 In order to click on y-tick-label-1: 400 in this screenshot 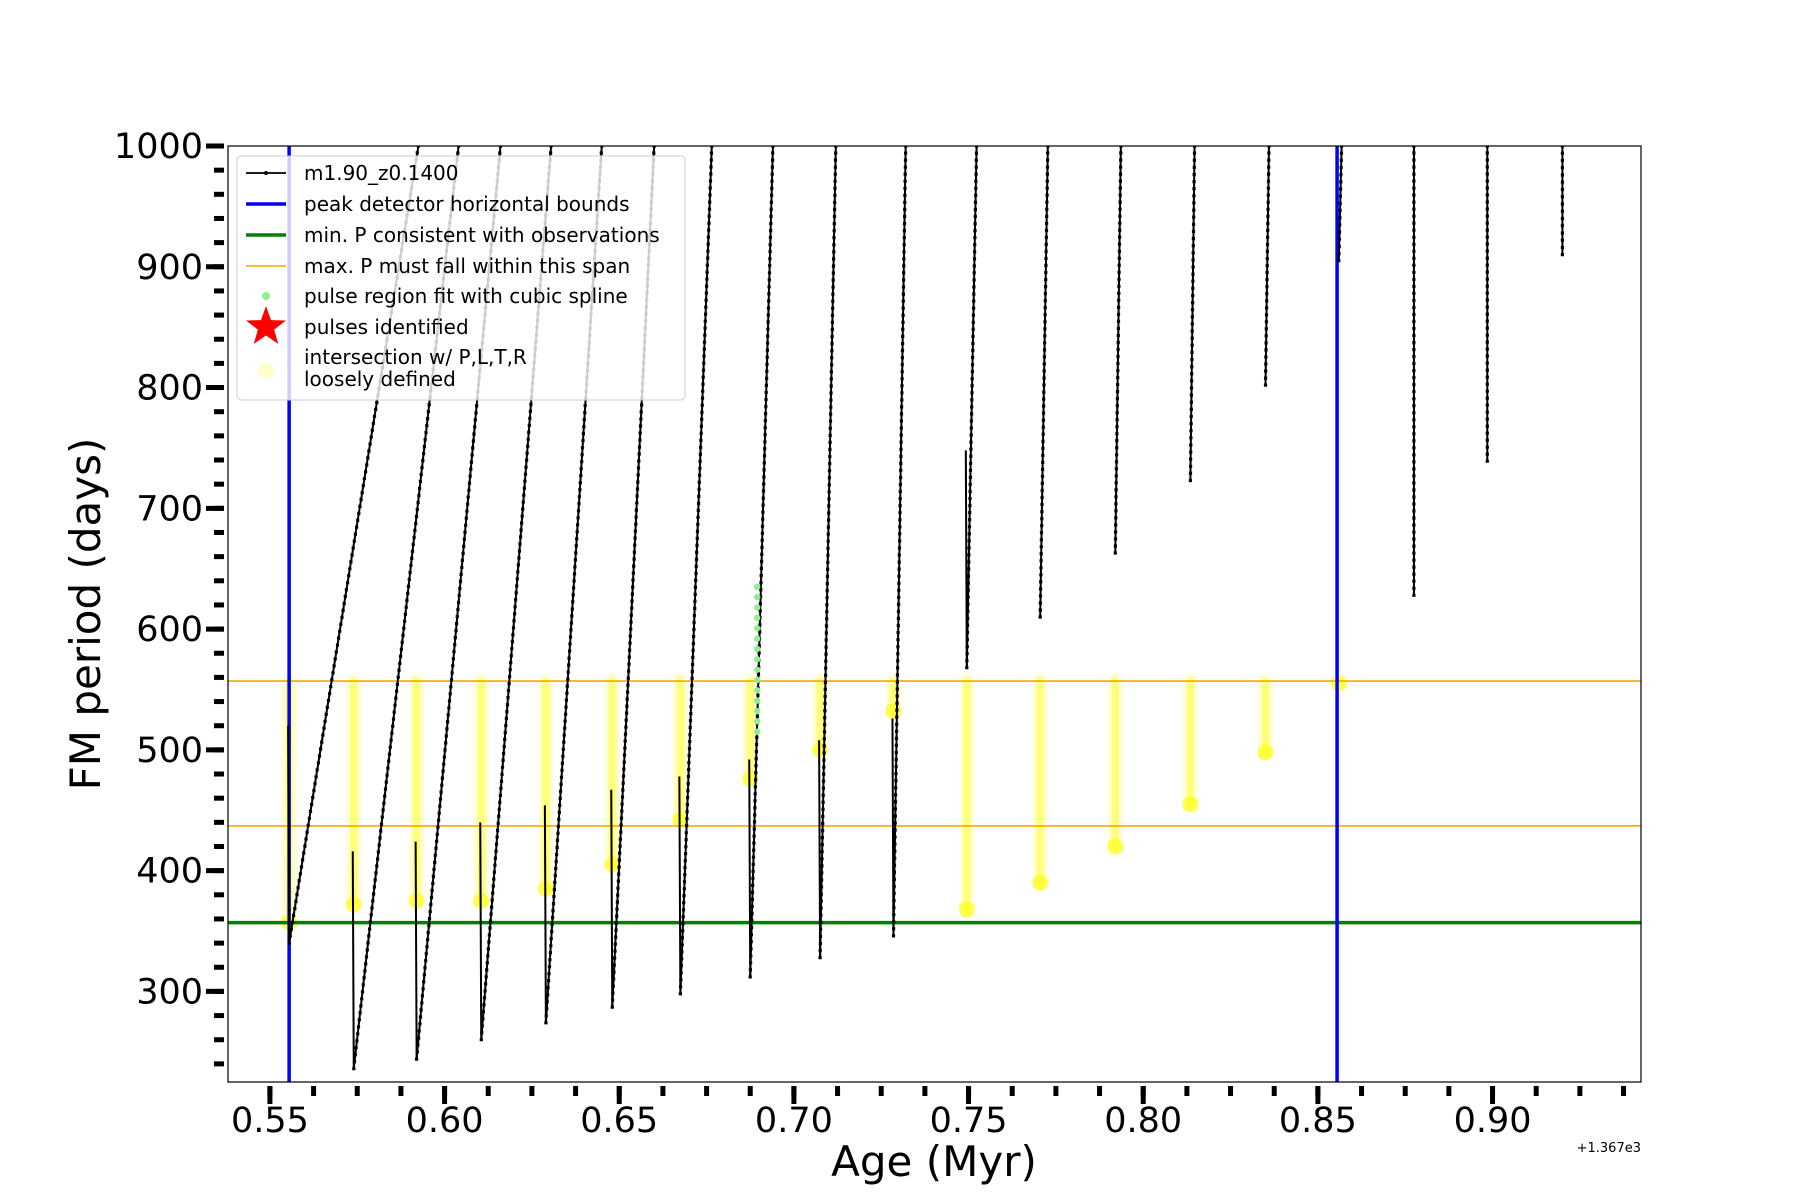, I will do `click(169, 872)`.